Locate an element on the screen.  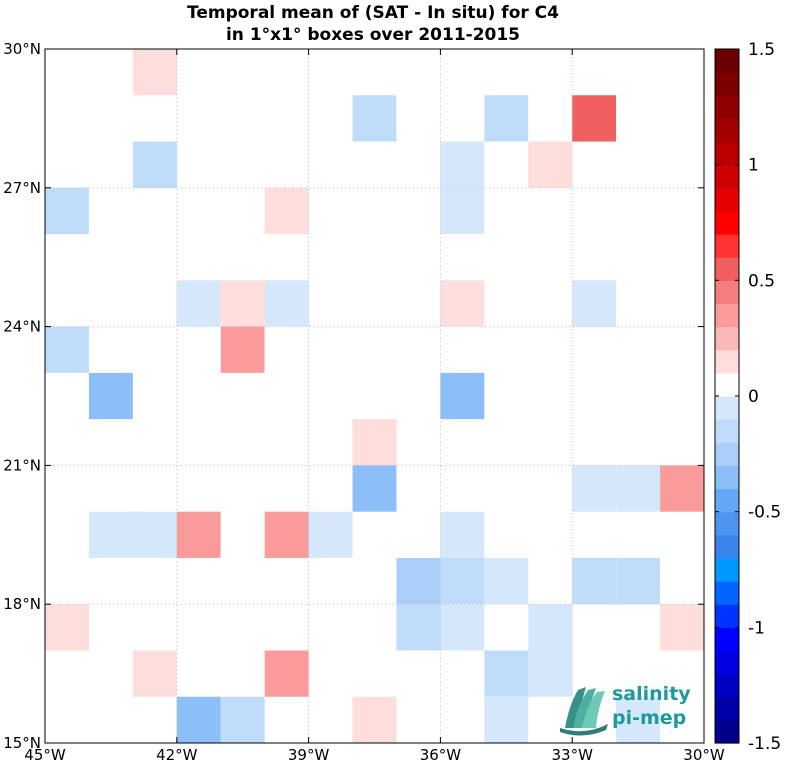
colorbar-tick-label: -0.5 is located at coordinates (764, 513).